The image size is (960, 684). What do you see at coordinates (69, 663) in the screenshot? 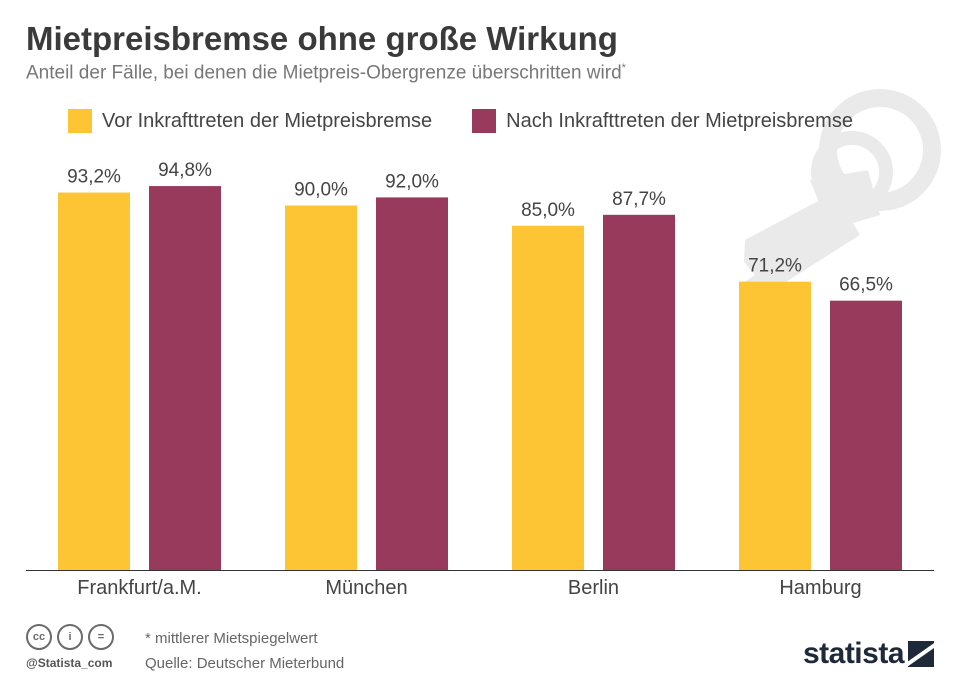
I see `statista-handle: @Statista_com` at bounding box center [69, 663].